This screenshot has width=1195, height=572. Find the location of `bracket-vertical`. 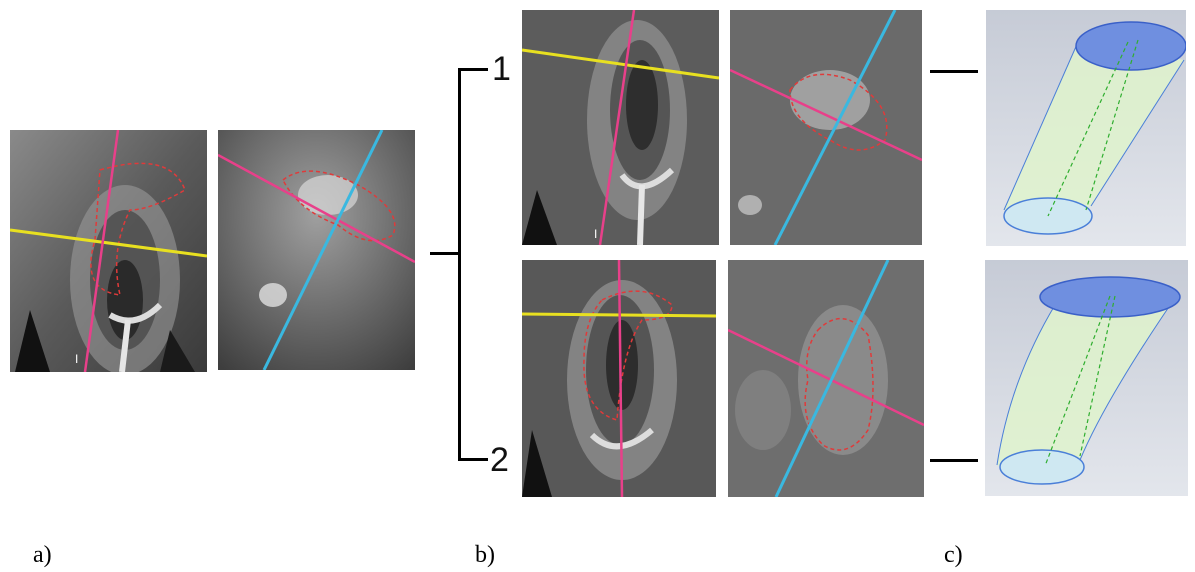

bracket-vertical is located at coordinates (459, 264).